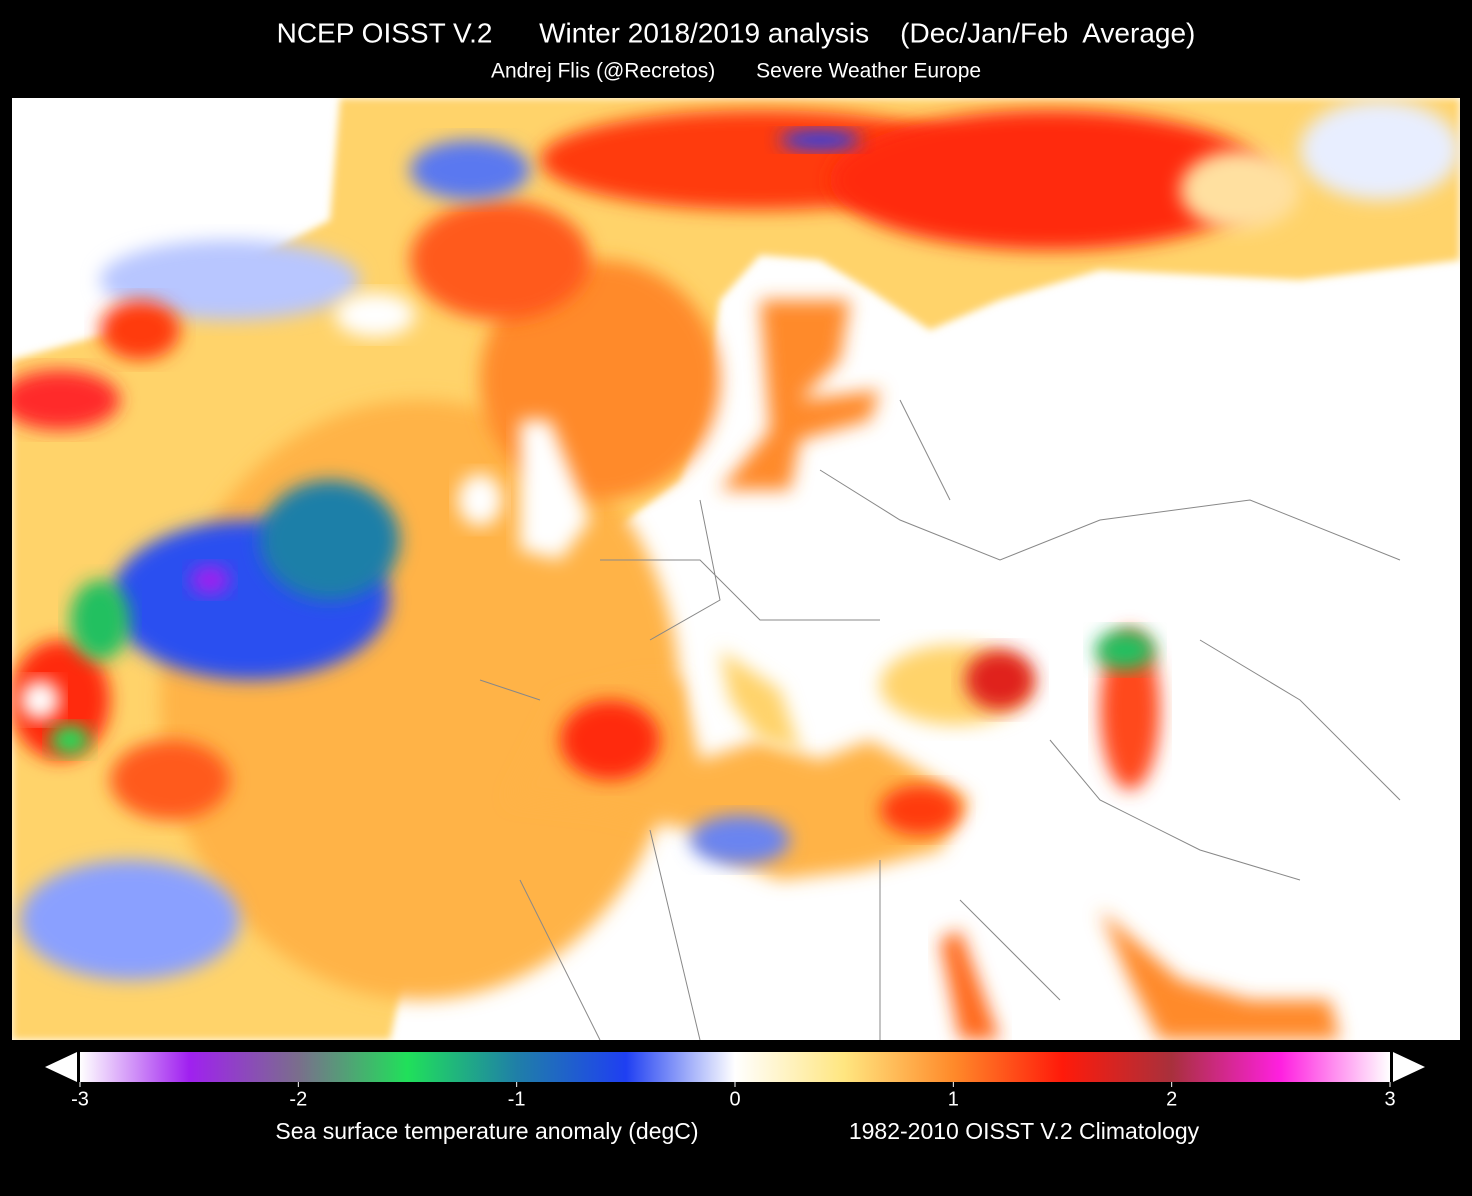 This screenshot has width=1472, height=1196. Describe the element at coordinates (1171, 1099) in the screenshot. I see `colorbar-tick-label: 2` at that location.